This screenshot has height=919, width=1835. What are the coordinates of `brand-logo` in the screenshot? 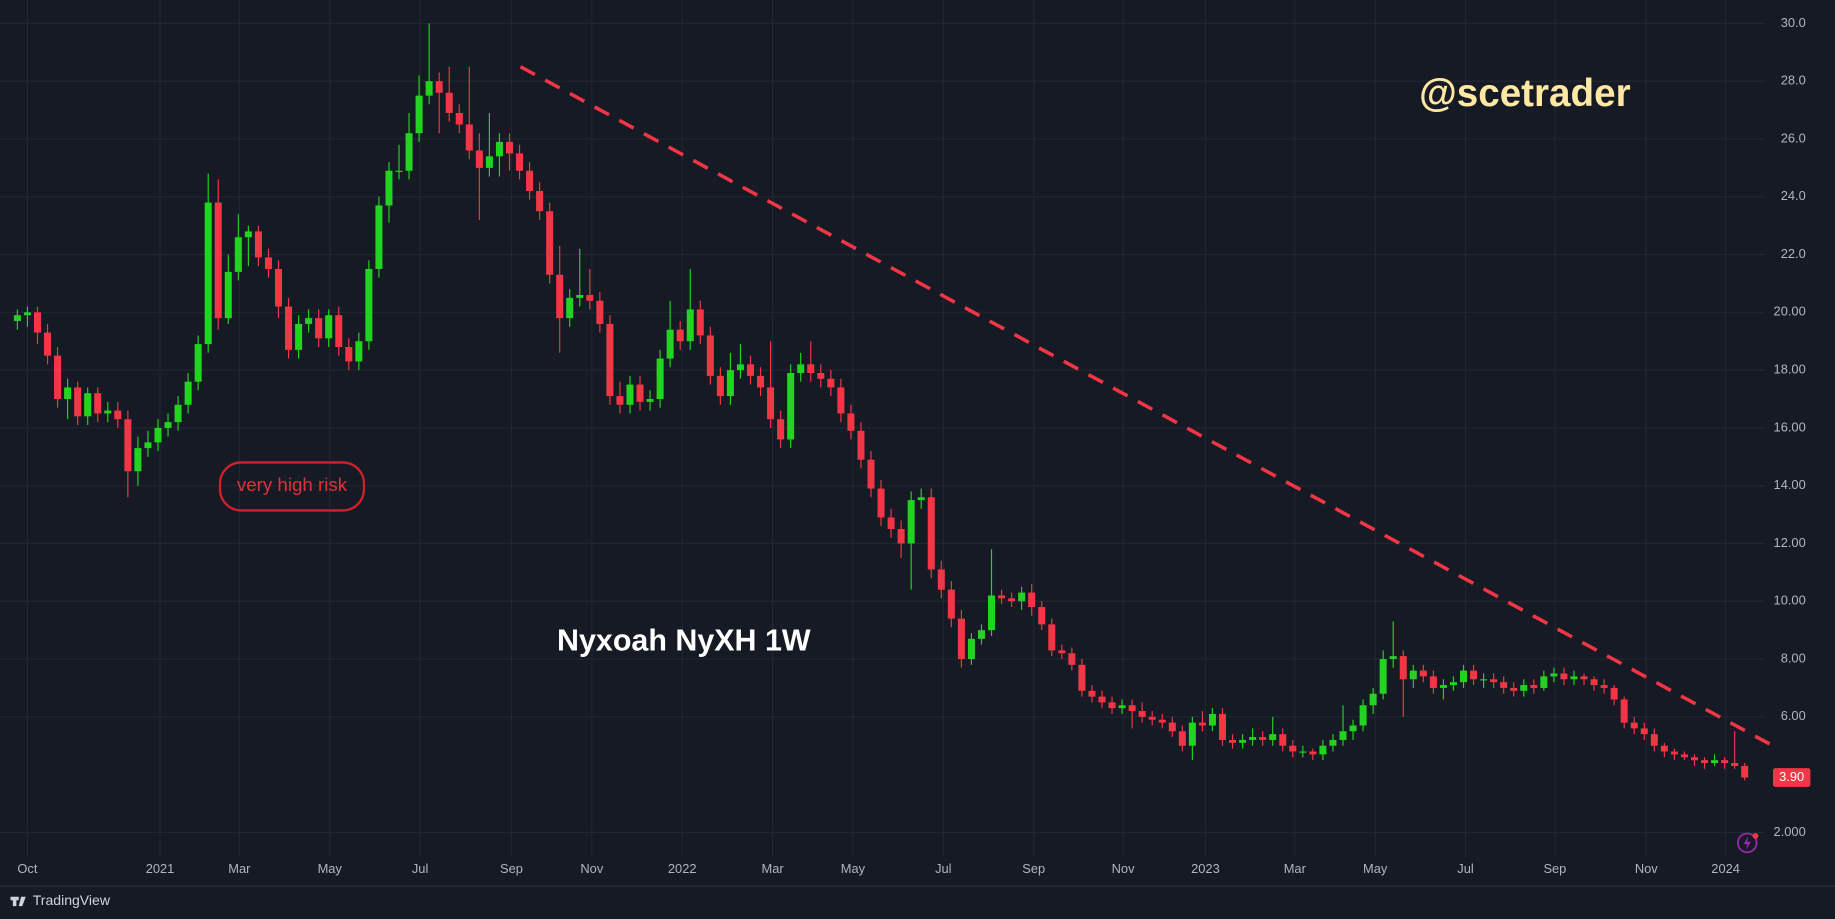 It's located at (18, 901).